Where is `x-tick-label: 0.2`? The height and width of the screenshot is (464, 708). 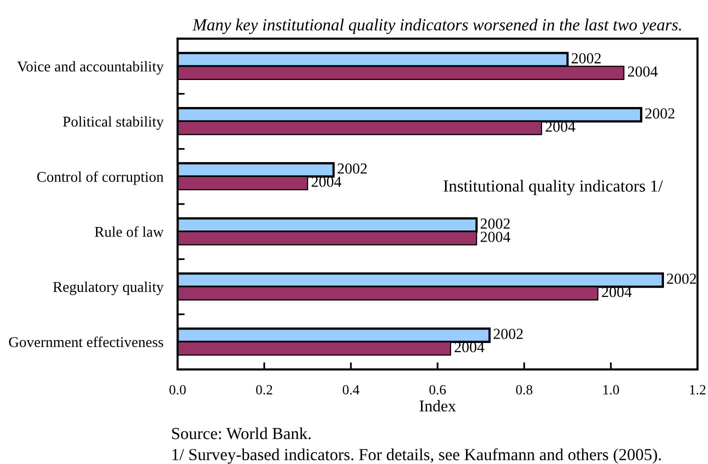 x-tick-label: 0.2 is located at coordinates (264, 390).